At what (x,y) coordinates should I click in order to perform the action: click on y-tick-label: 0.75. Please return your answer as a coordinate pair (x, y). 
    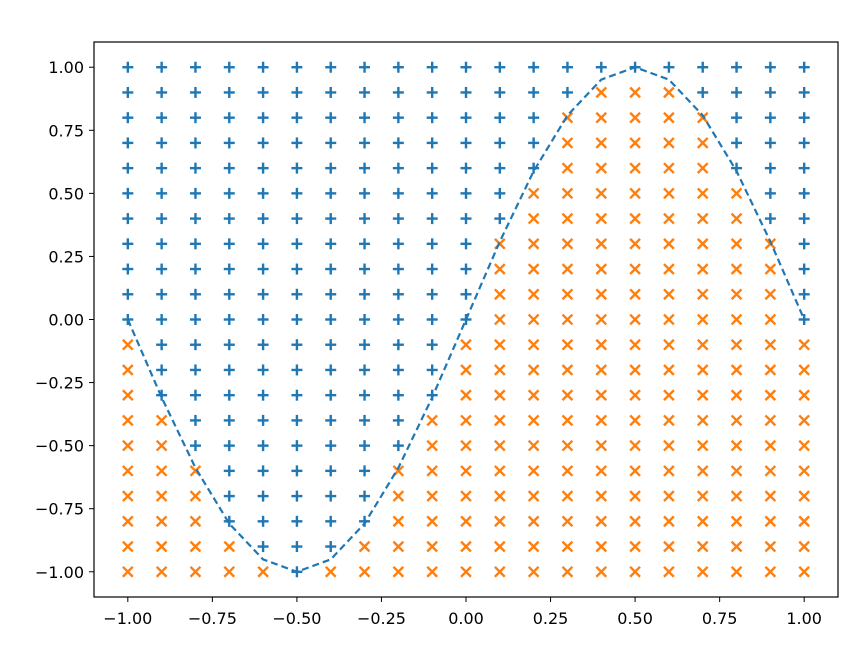
    Looking at the image, I should click on (66, 130).